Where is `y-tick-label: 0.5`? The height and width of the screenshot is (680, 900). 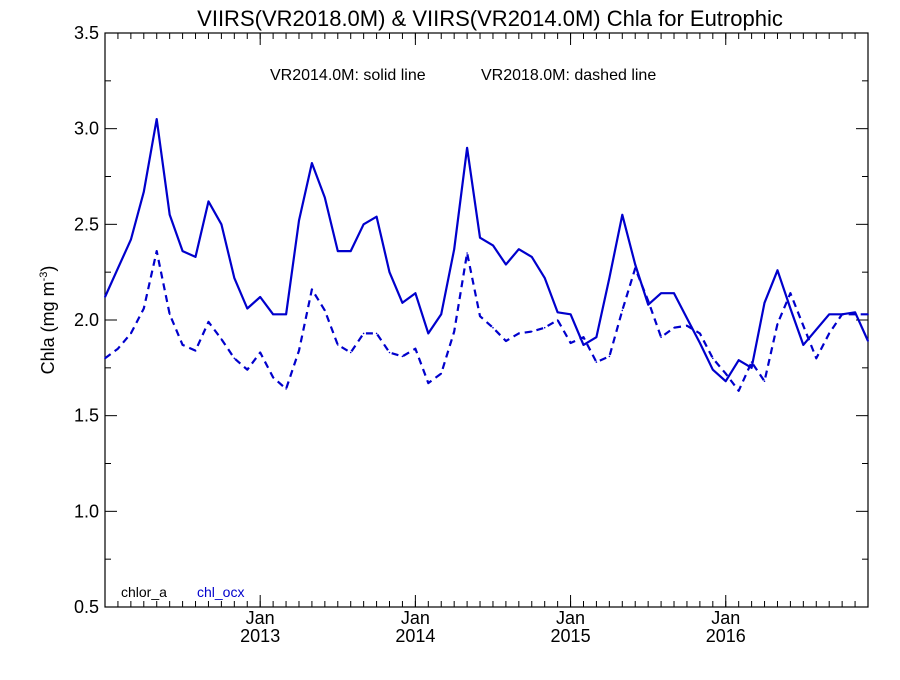 y-tick-label: 0.5 is located at coordinates (86, 607).